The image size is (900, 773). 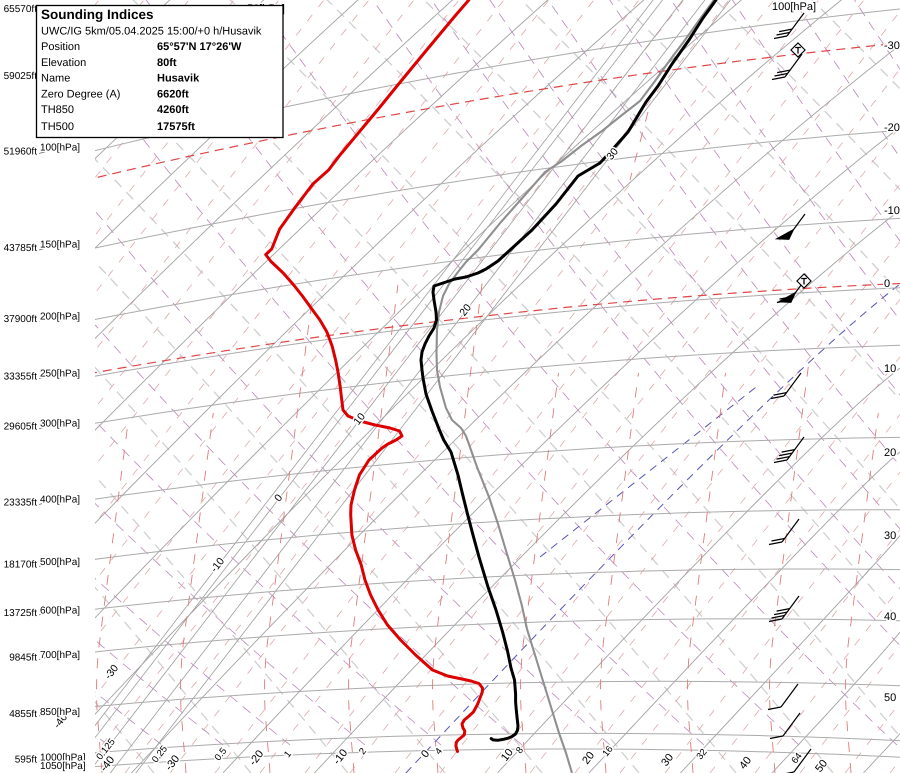 I want to click on svg-text: 1000[hPa], so click(x=63, y=758).